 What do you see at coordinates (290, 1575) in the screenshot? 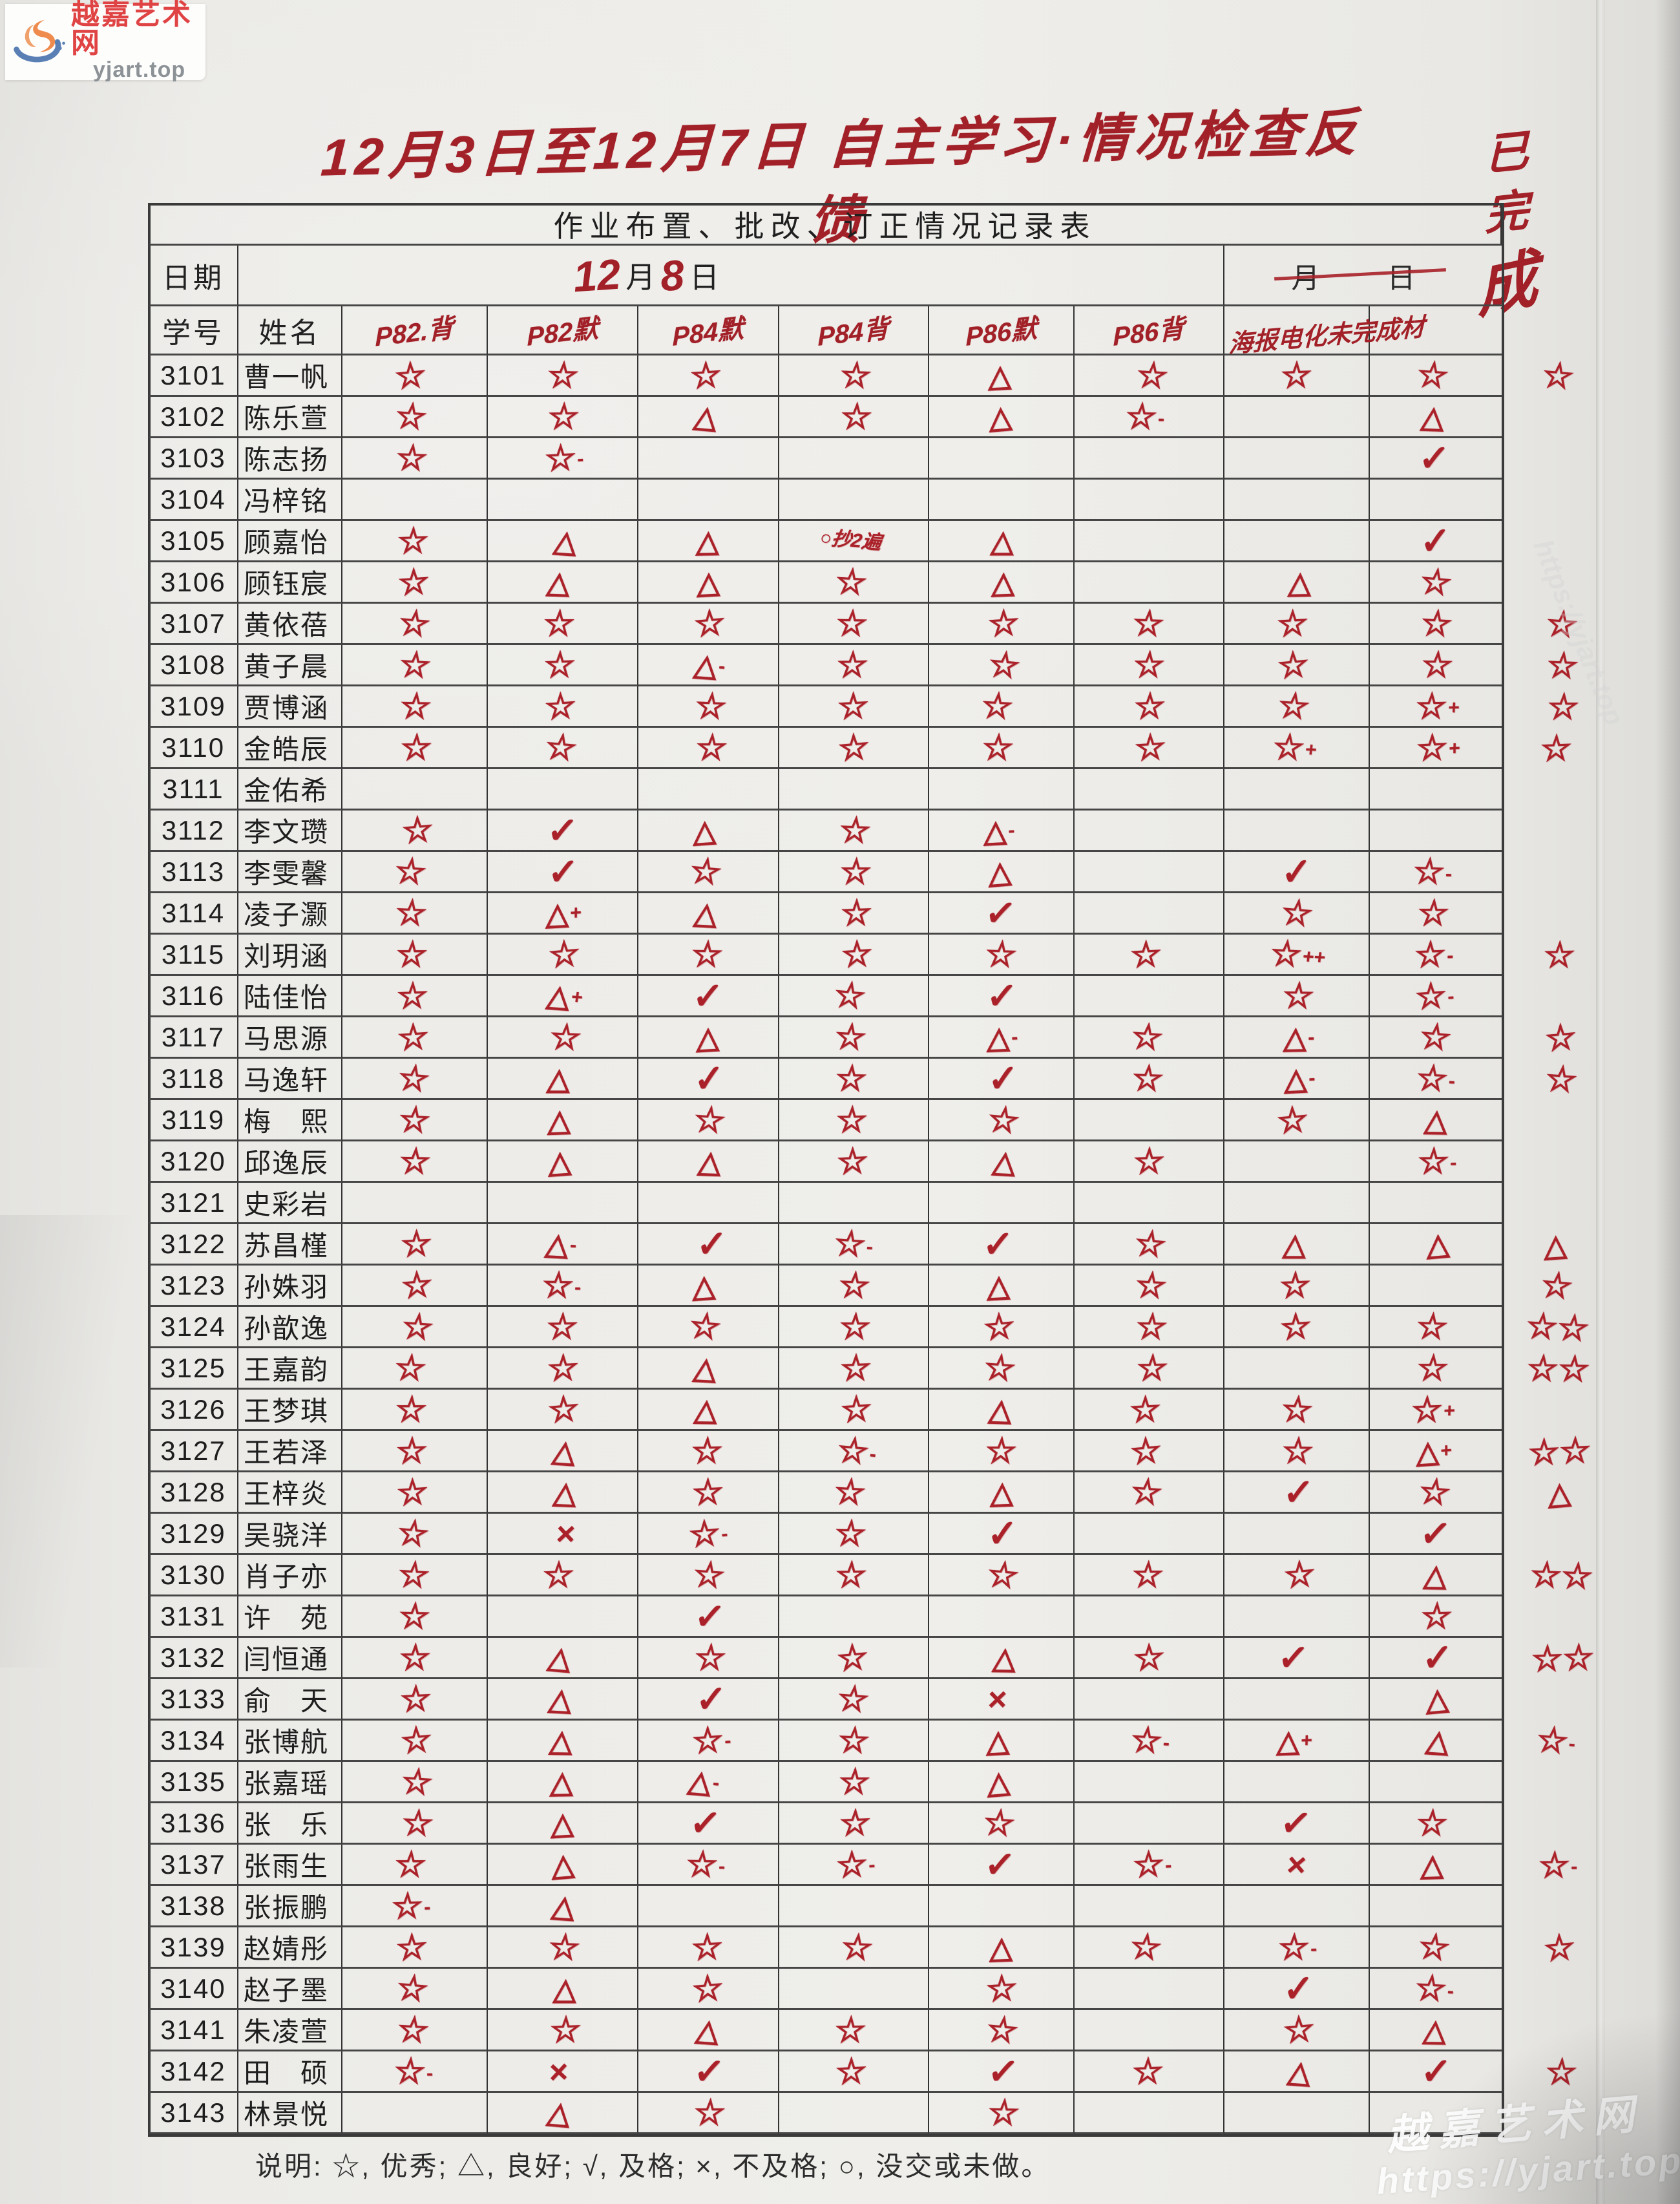
I see `student-name-cell: 肖子亦` at bounding box center [290, 1575].